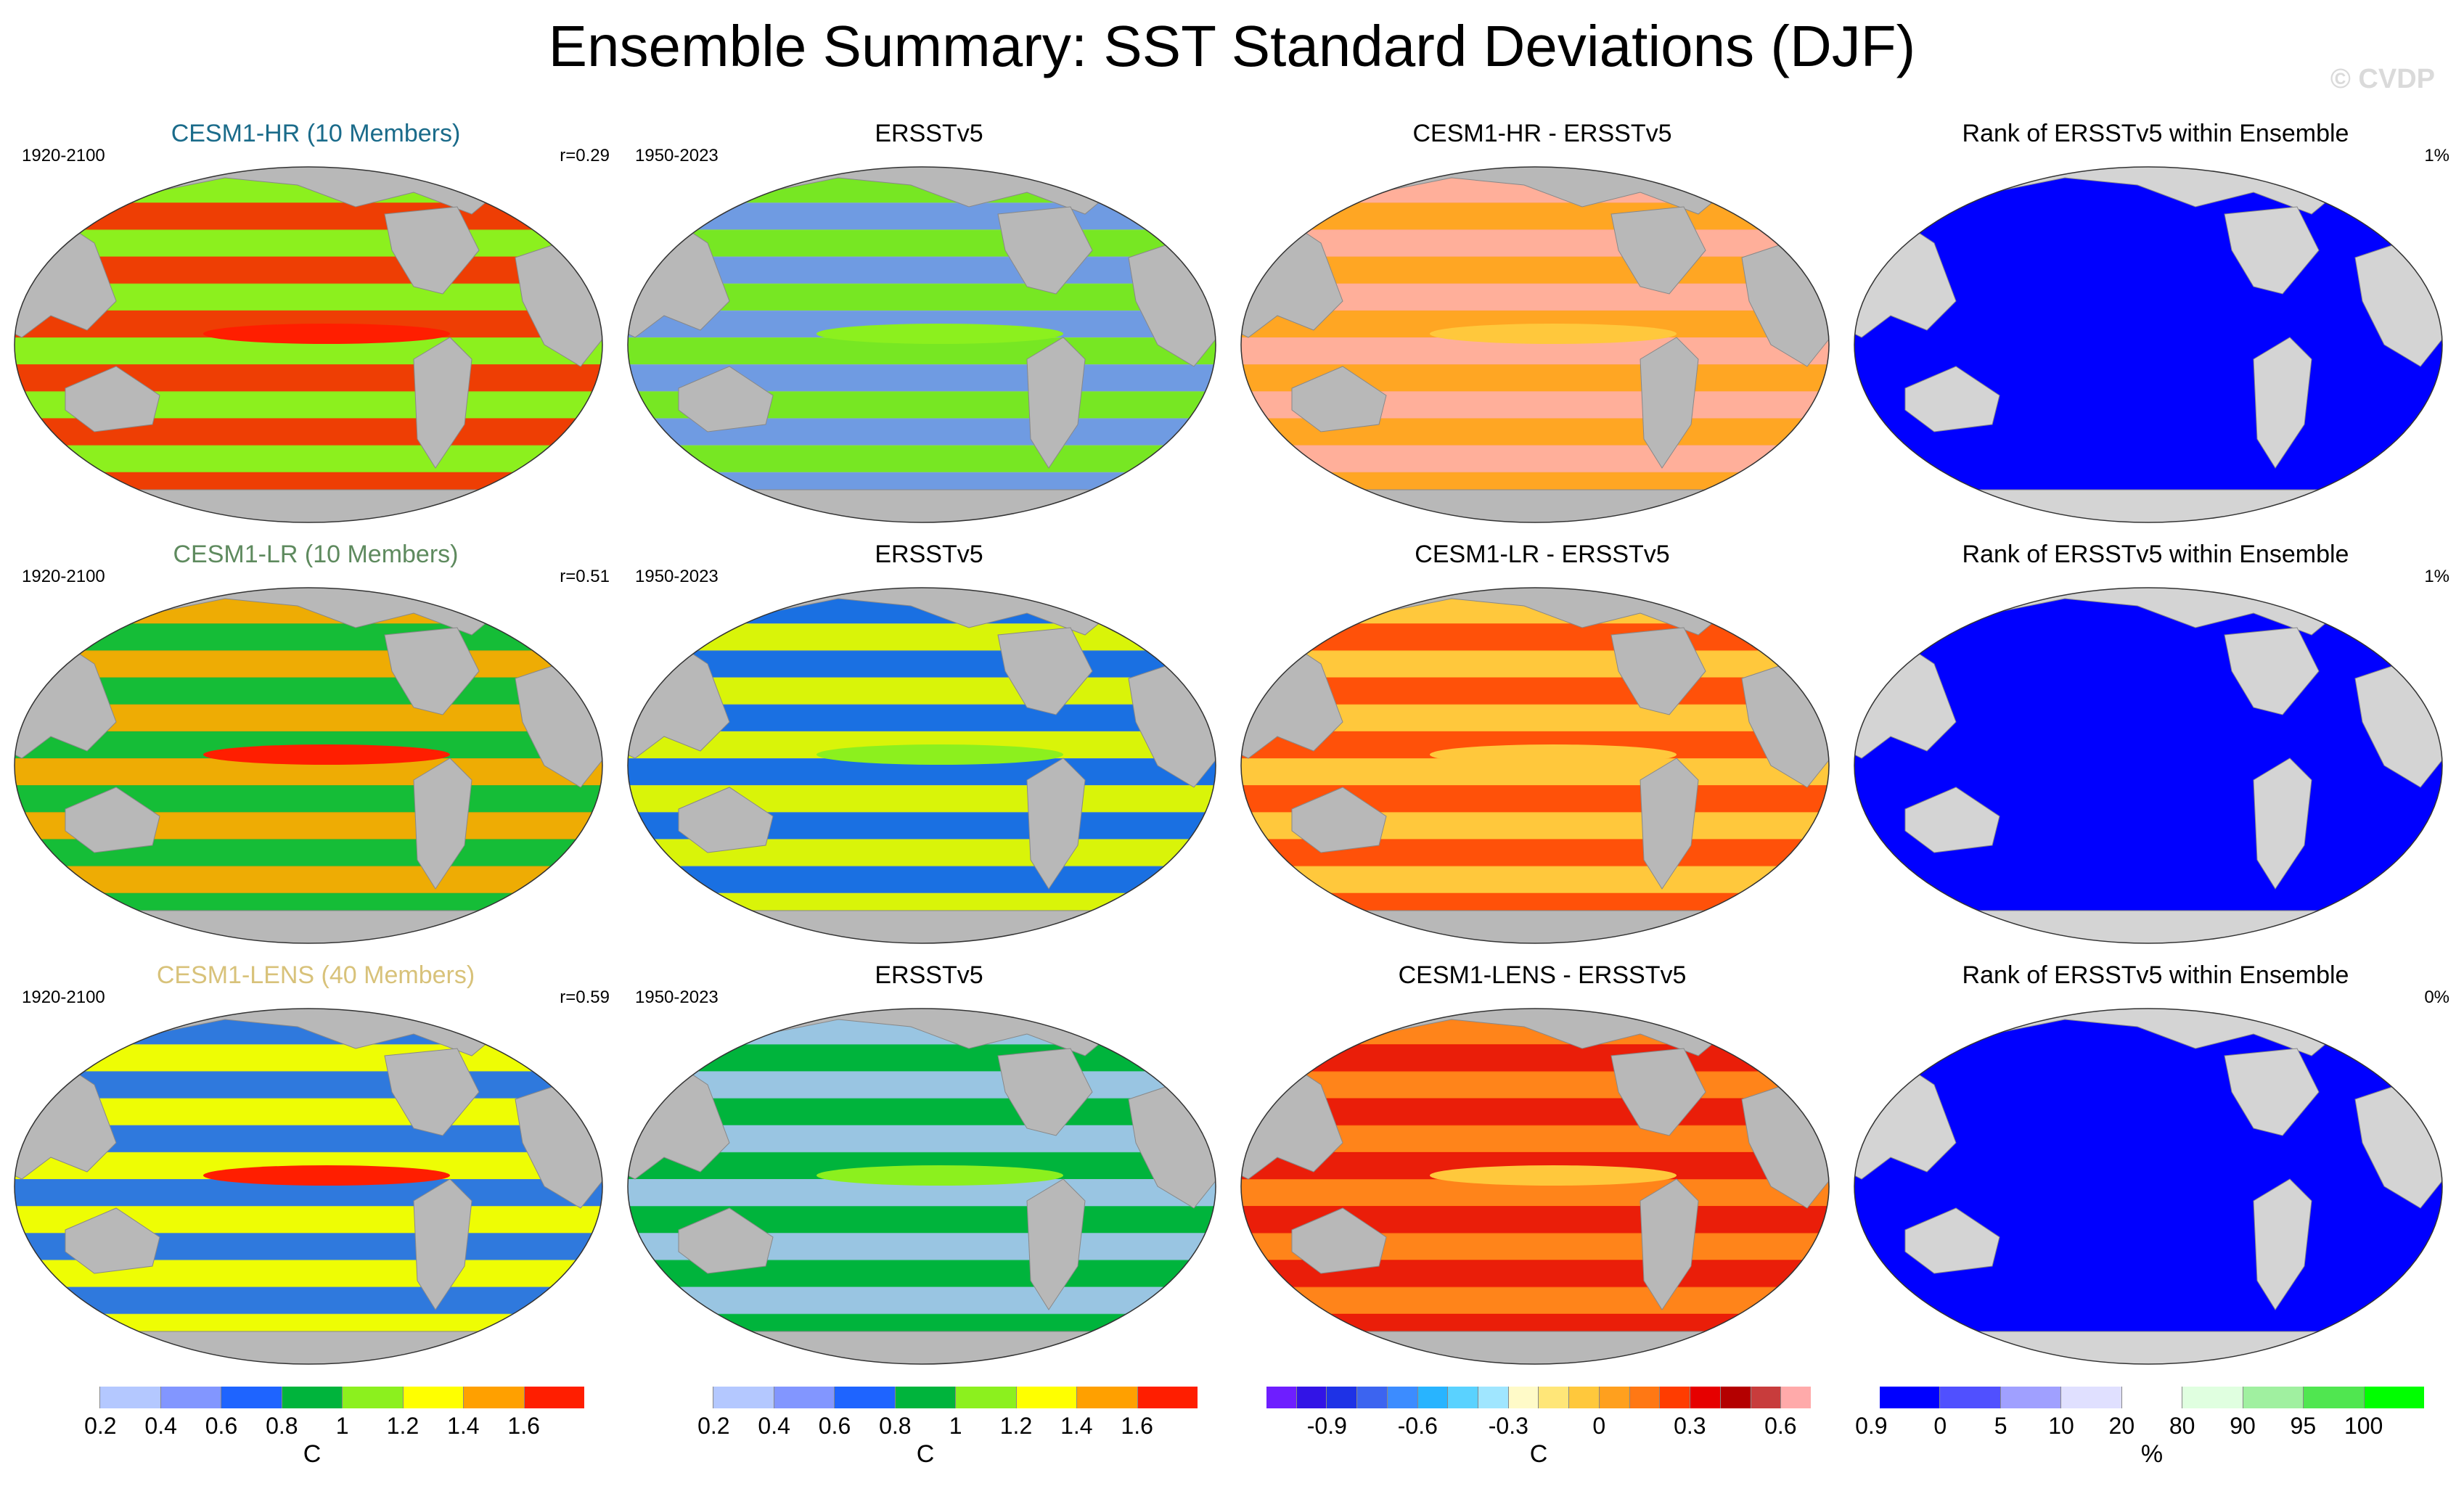  I want to click on colorbar-tick-label: 1.2, so click(403, 1426).